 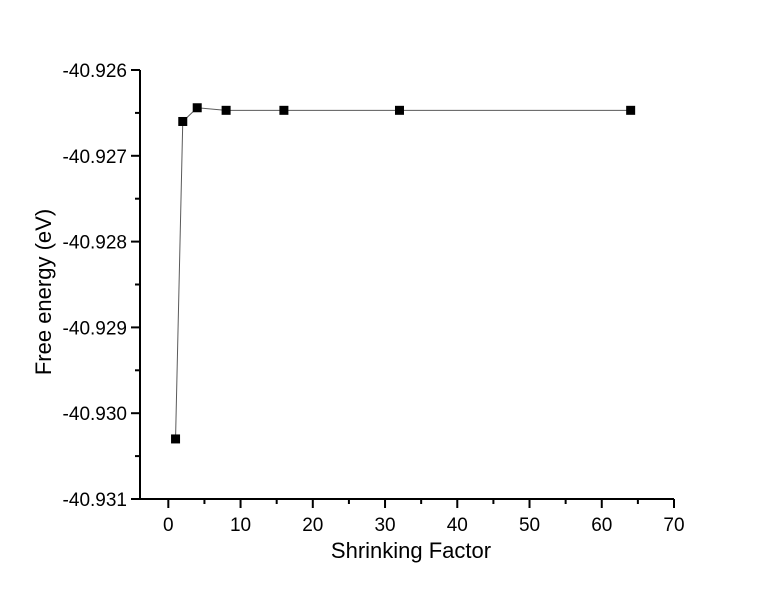 I want to click on x-tick-label: 50, so click(x=529, y=525).